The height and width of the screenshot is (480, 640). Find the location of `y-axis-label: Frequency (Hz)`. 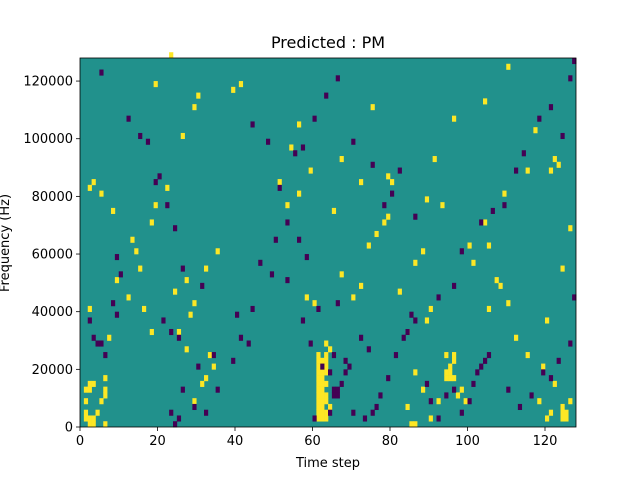

y-axis-label: Frequency (Hz) is located at coordinates (6, 243).